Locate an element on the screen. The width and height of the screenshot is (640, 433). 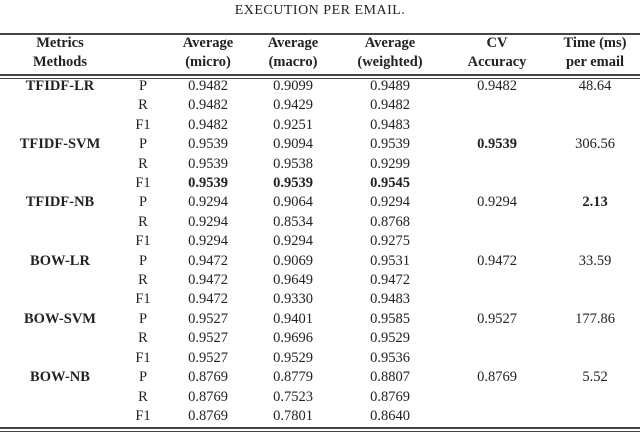
table-row: F1 0.9527 0.9529 0.9536 is located at coordinates (320, 358).